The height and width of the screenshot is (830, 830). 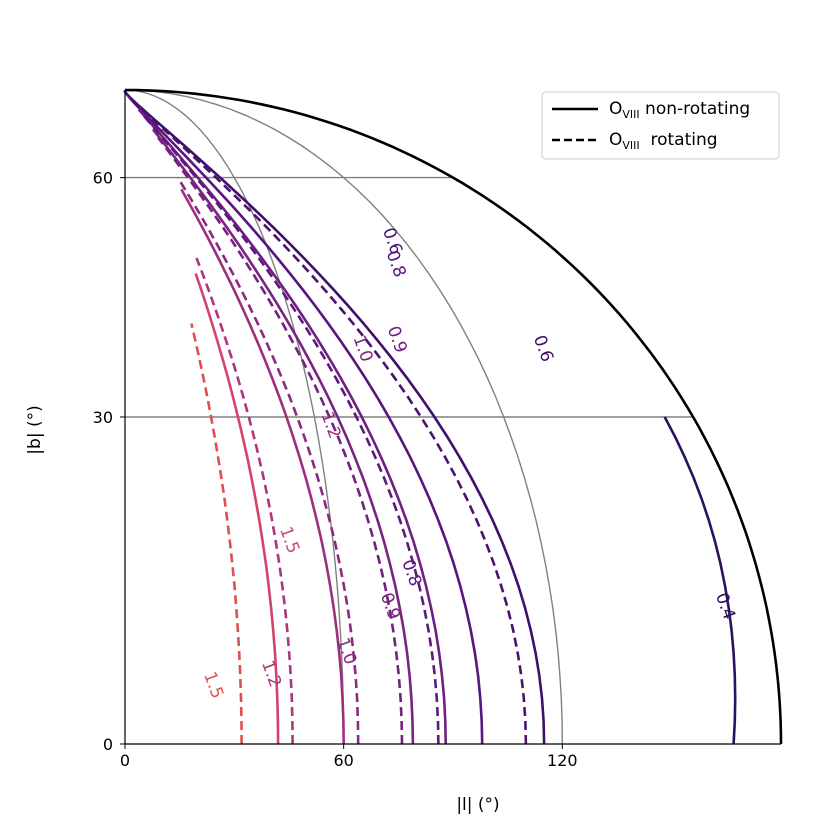 I want to click on legend-box, so click(x=660, y=125).